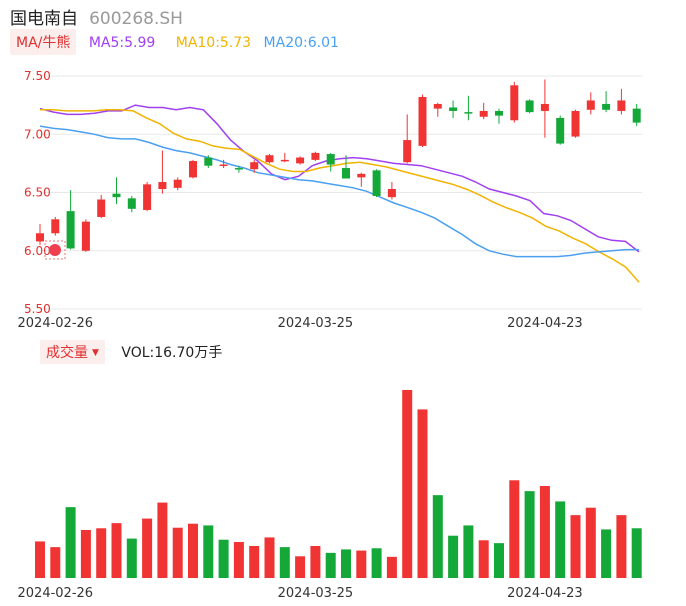  Describe the element at coordinates (37, 134) in the screenshot. I see `price-tick-label: 7.00` at that location.